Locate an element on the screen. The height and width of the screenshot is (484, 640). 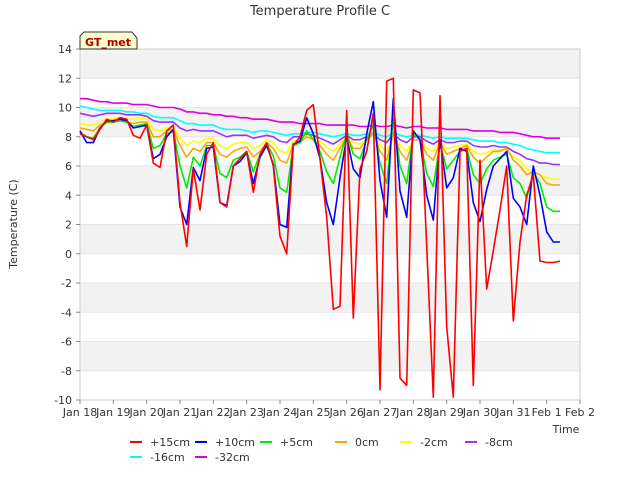
x-tick-label: Jan 19 is located at coordinates (112, 412).